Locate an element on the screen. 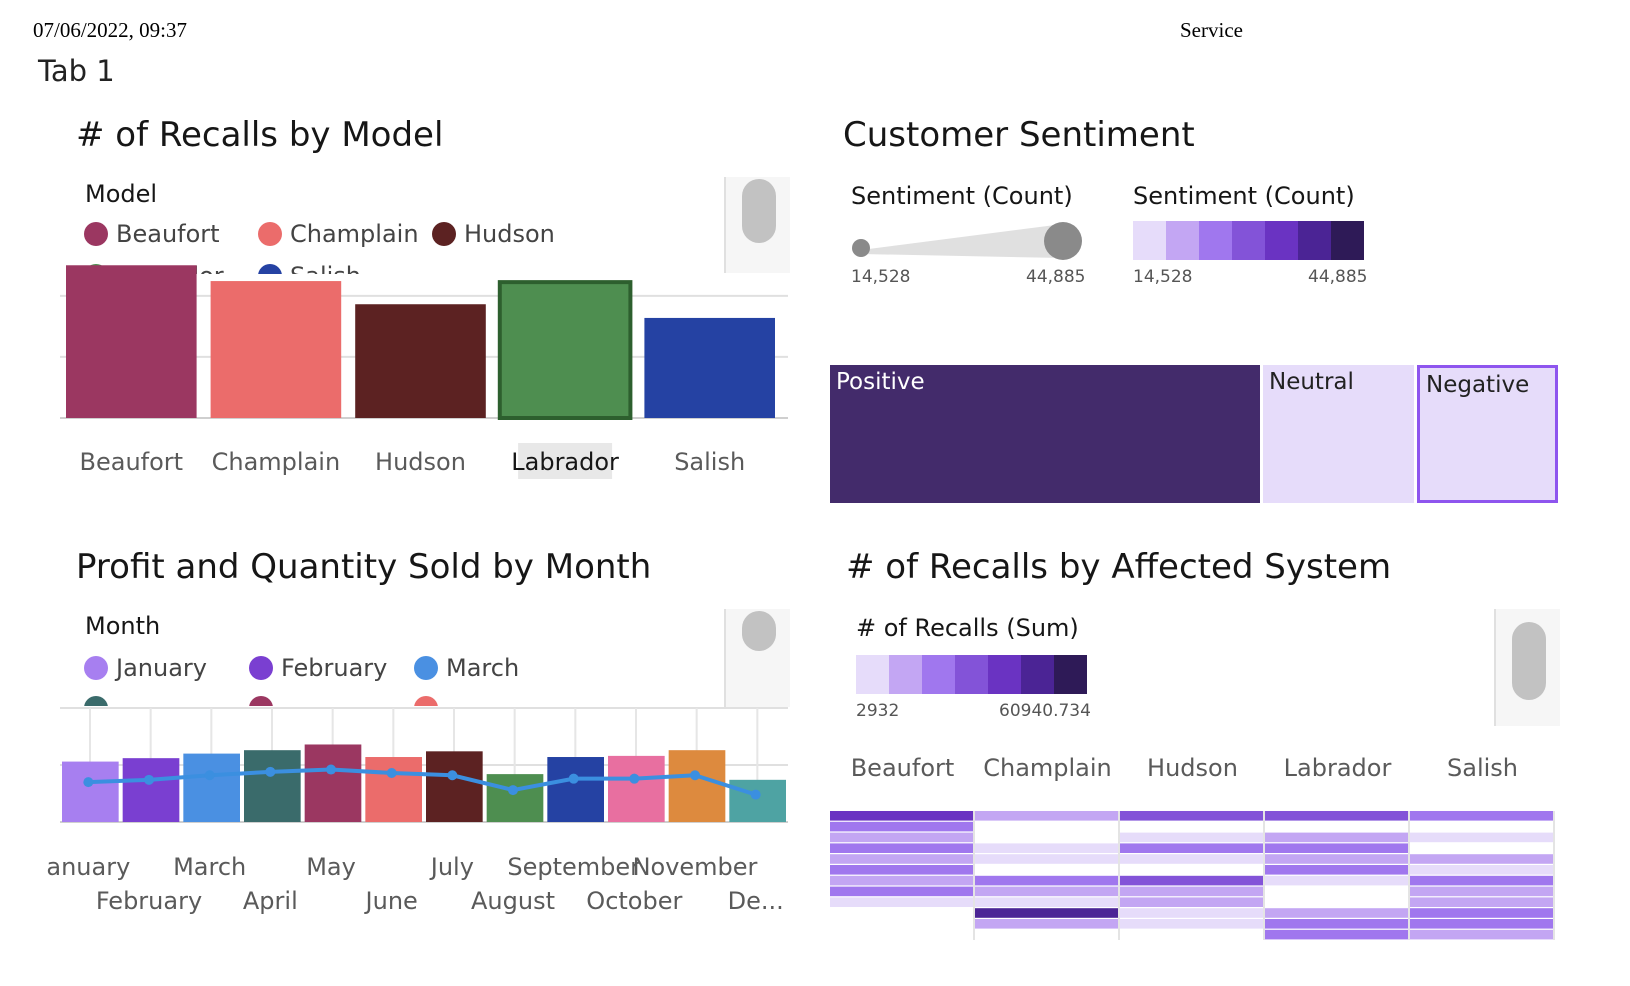 This screenshot has width=1630, height=986. bar-may is located at coordinates (333, 783).